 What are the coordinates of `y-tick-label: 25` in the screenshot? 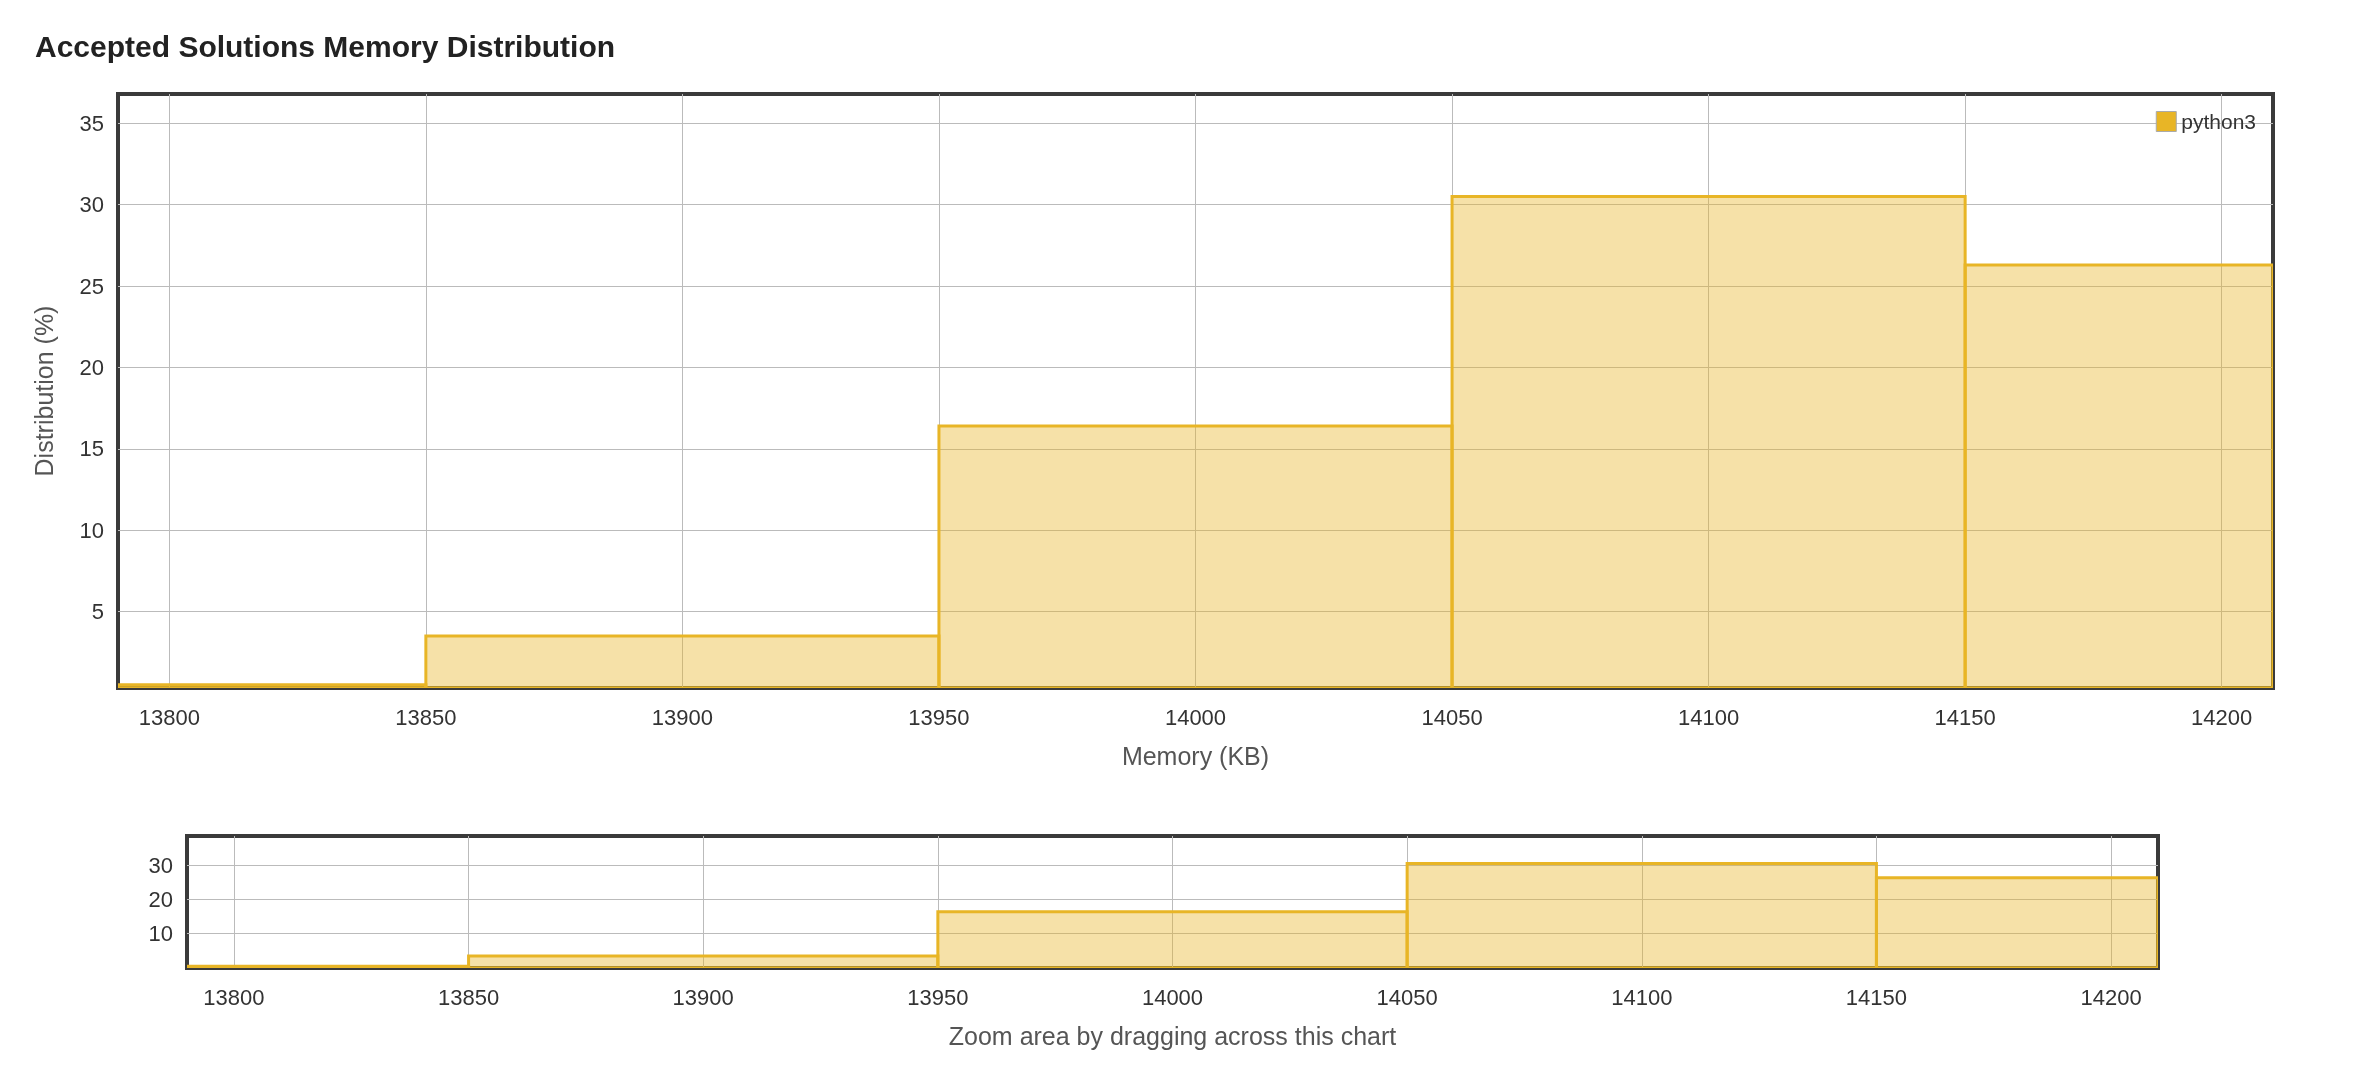 It's located at (91, 286).